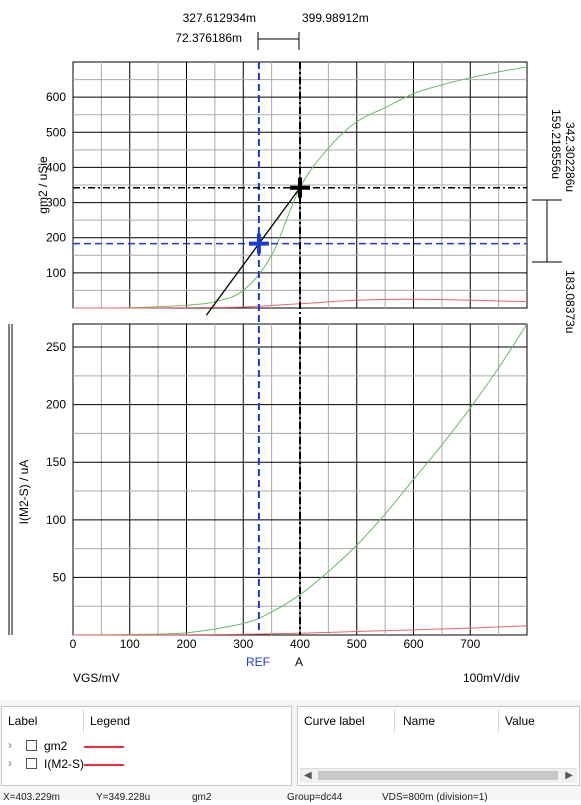 Image resolution: width=581 pixels, height=805 pixels. What do you see at coordinates (491, 678) in the screenshot?
I see `x-division-label: 100mV/div` at bounding box center [491, 678].